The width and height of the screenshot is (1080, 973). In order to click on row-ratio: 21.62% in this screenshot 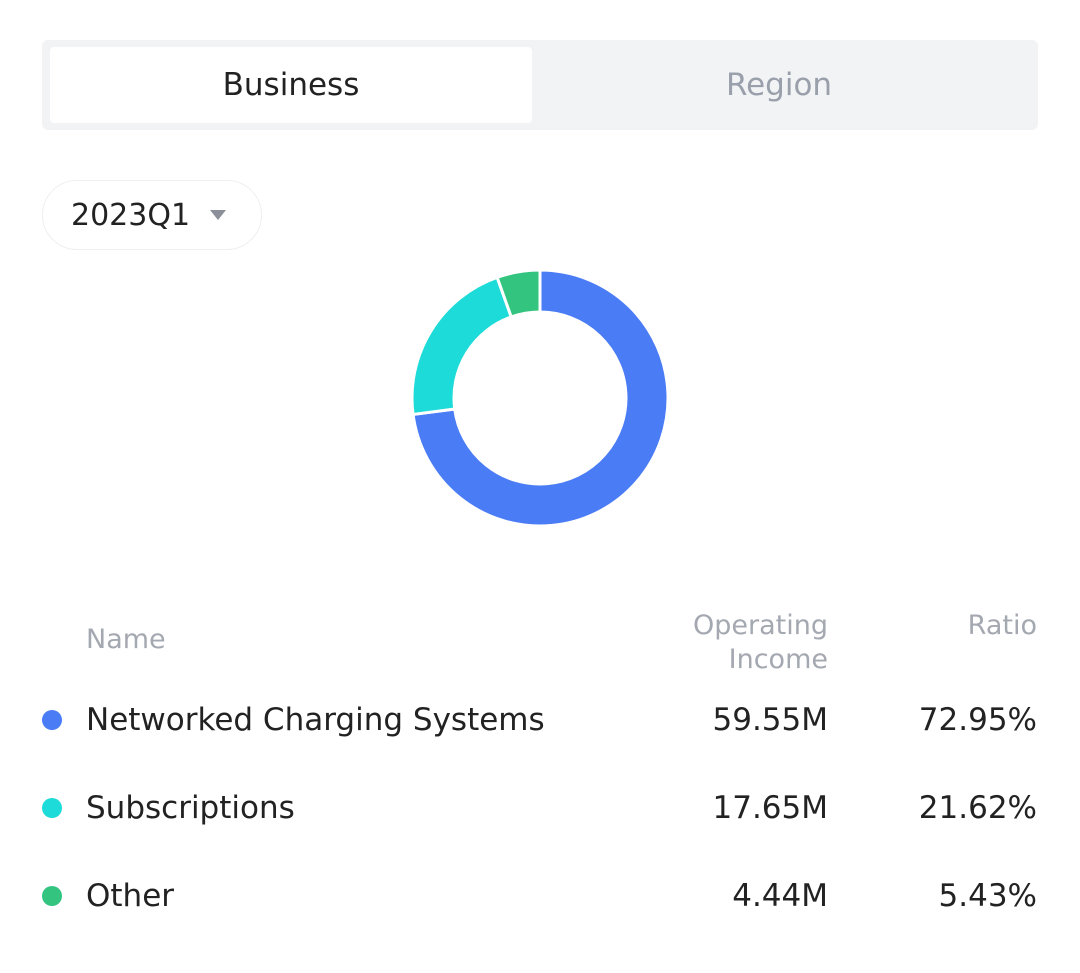, I will do `click(977, 808)`.